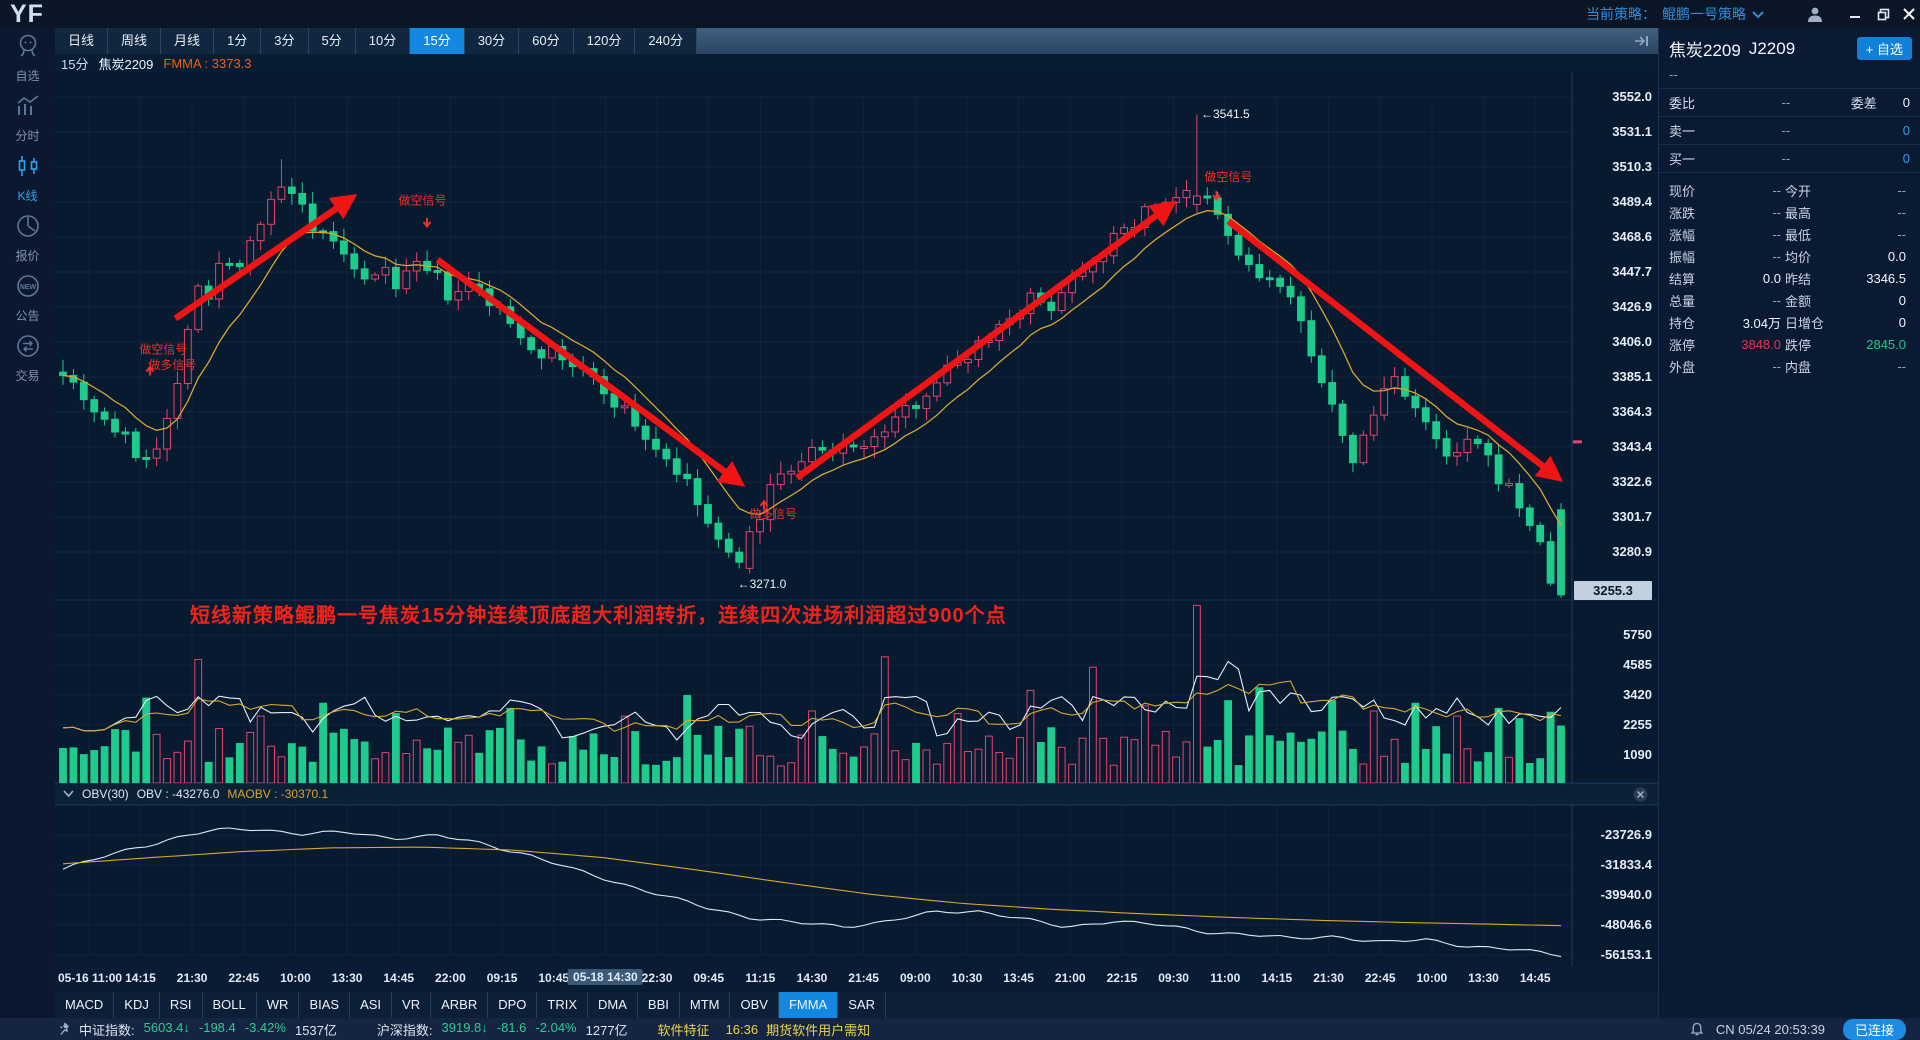 The height and width of the screenshot is (1040, 1920). What do you see at coordinates (1705, 50) in the screenshot?
I see `contract-name: 焦炭2209` at bounding box center [1705, 50].